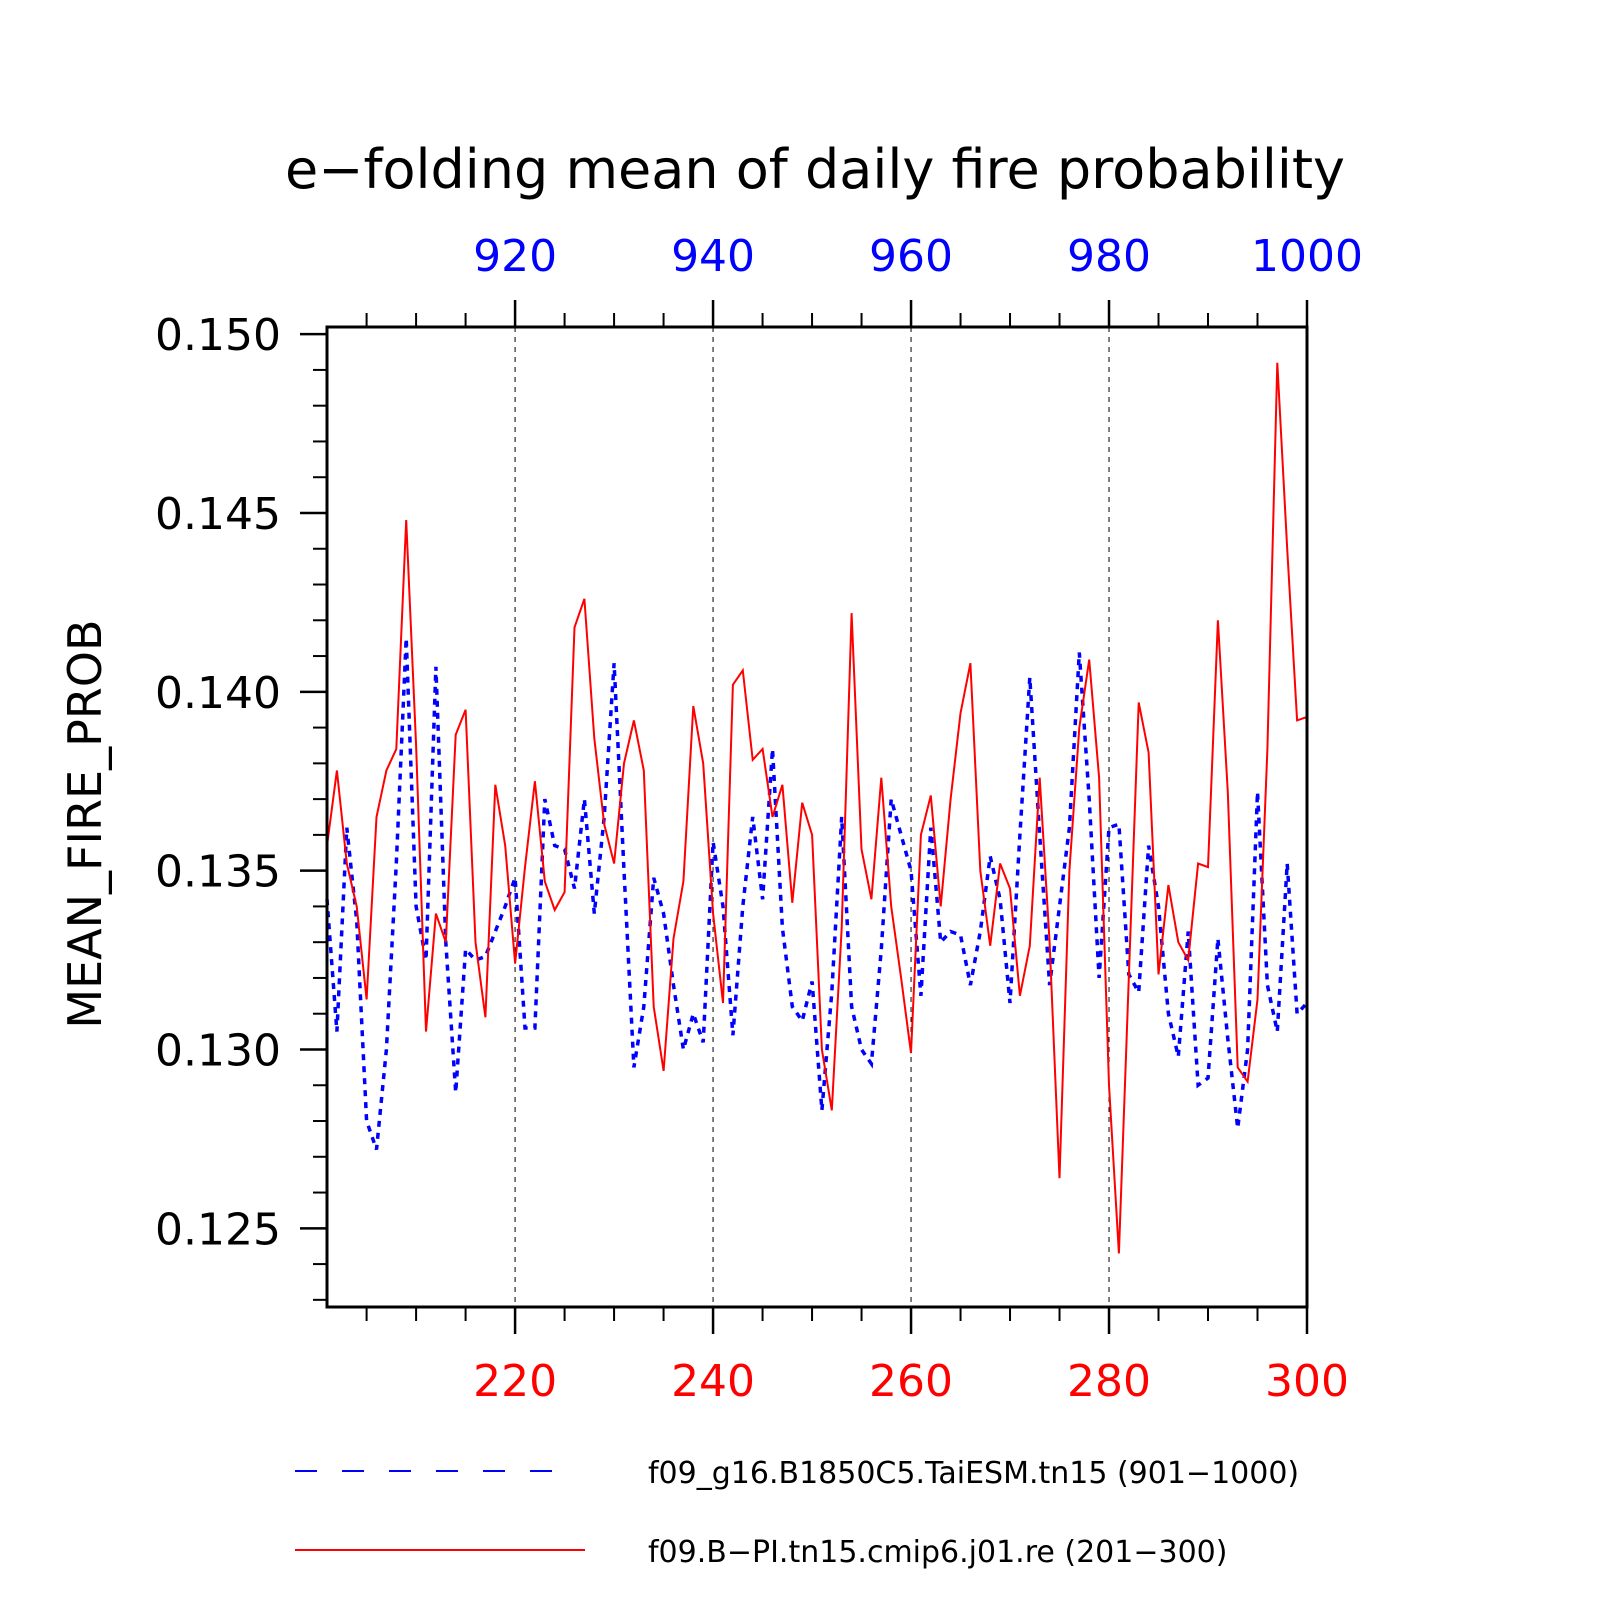 Image resolution: width=1620 pixels, height=1620 pixels. What do you see at coordinates (864, 279) in the screenshot?
I see `top-axis-ticks: 920 940 960 980 1000` at bounding box center [864, 279].